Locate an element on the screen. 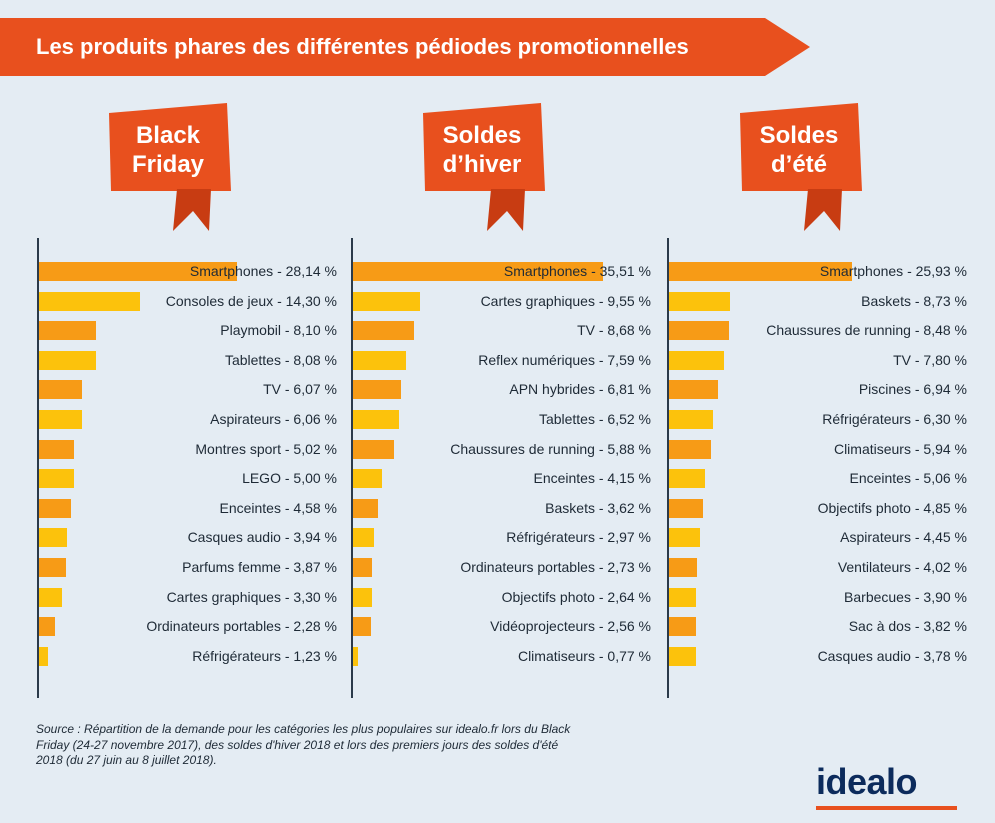 The height and width of the screenshot is (823, 995). bar-label: Playmobil - 8,10 % is located at coordinates (278, 330).